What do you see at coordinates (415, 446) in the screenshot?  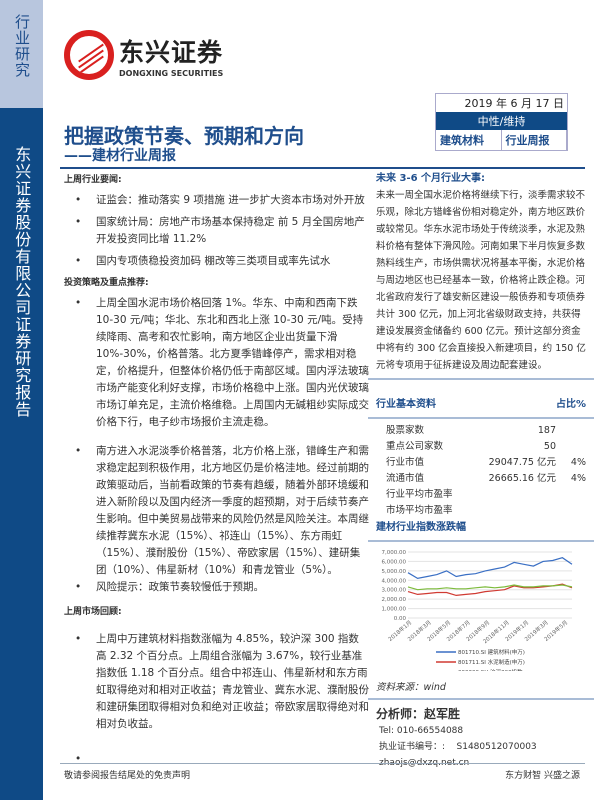 I see `basic-info-k: 重点公司家数` at bounding box center [415, 446].